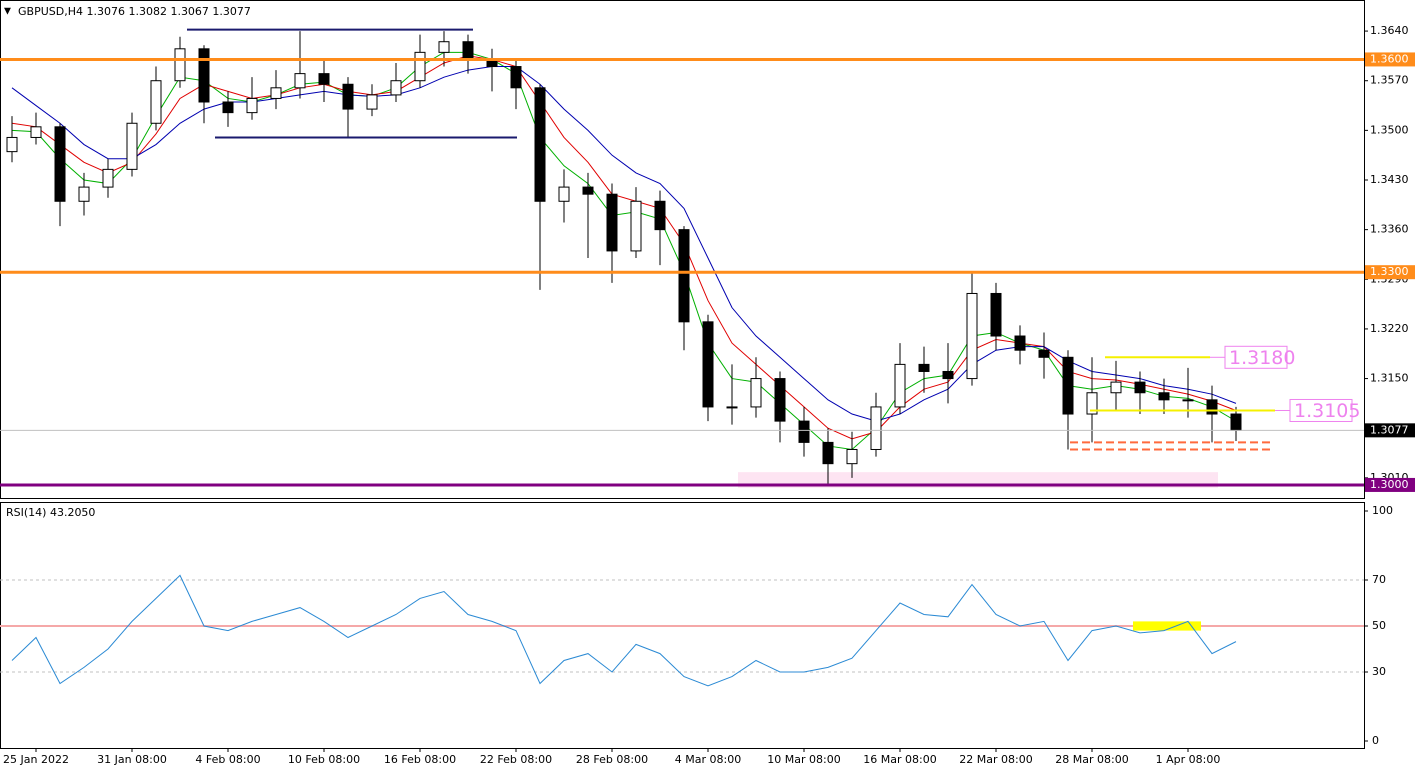 The image size is (1421, 776). What do you see at coordinates (1389, 378) in the screenshot?
I see `y-tick-label: 1.3150` at bounding box center [1389, 378].